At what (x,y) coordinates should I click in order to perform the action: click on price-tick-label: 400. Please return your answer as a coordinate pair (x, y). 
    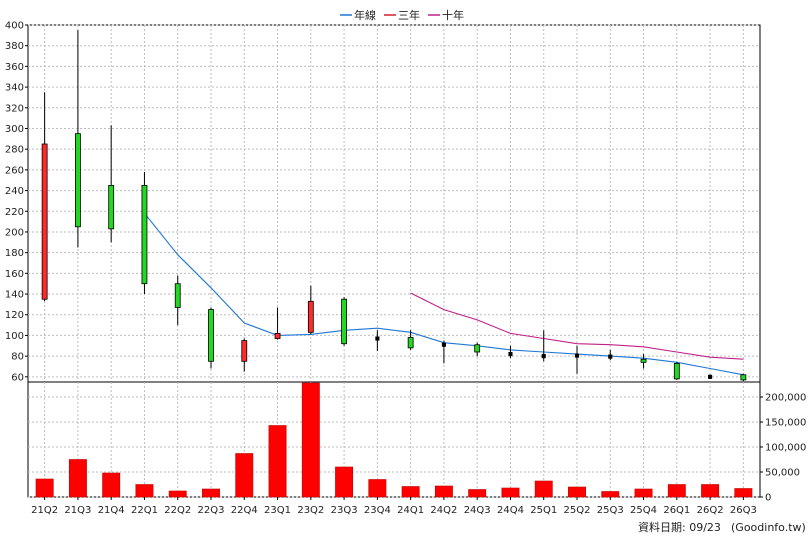
    Looking at the image, I should click on (14, 26).